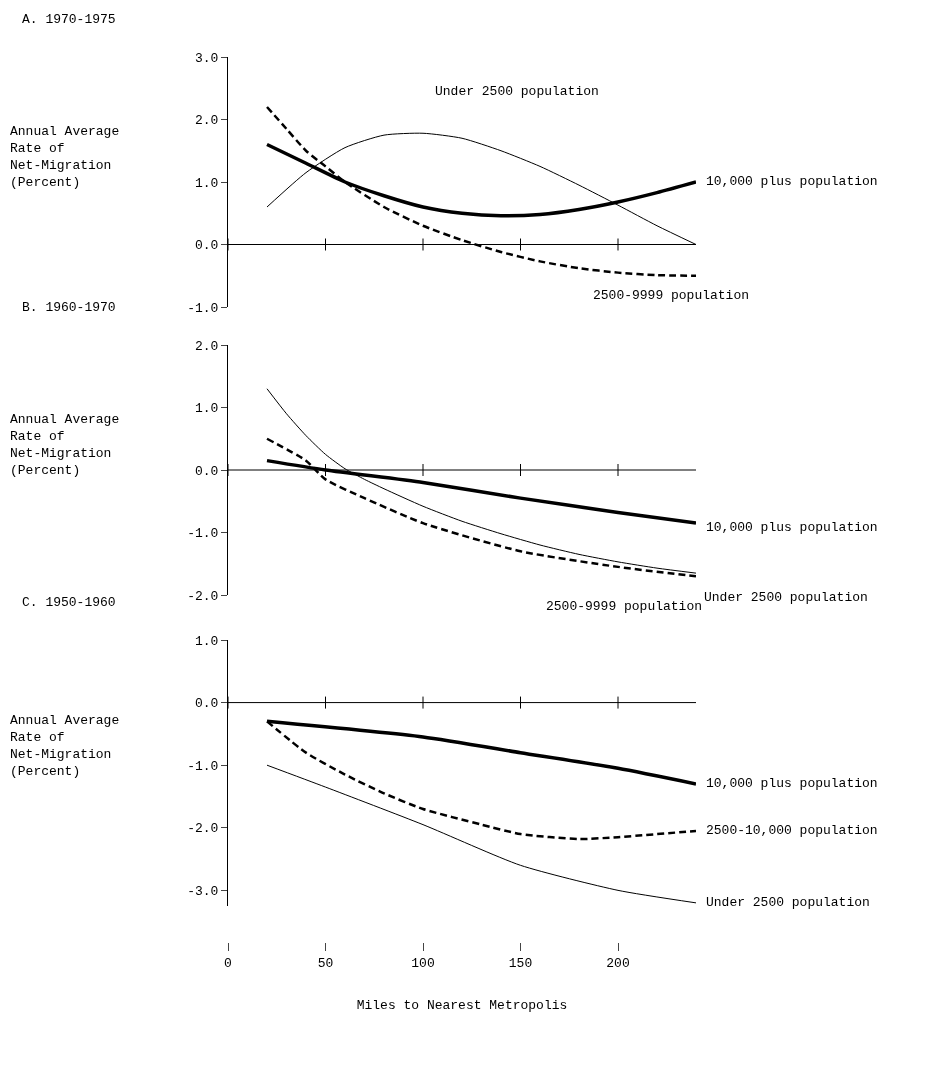 Image resolution: width=949 pixels, height=1072 pixels. I want to click on x-tick-label: 50, so click(325, 963).